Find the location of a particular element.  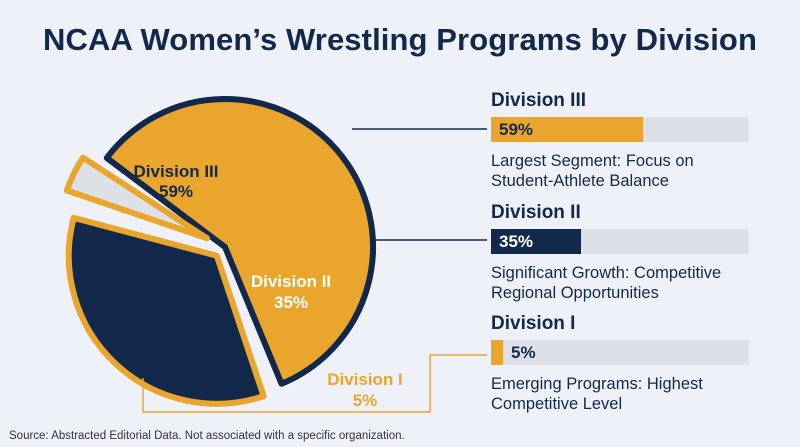

description-line: Regional Opportunities is located at coordinates (575, 293).